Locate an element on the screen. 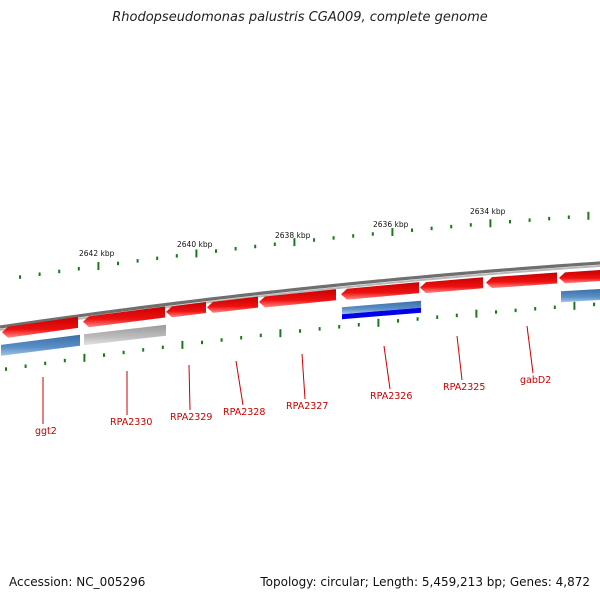 The height and width of the screenshot is (600, 600). gene-rpa2325-forward is located at coordinates (451, 285).